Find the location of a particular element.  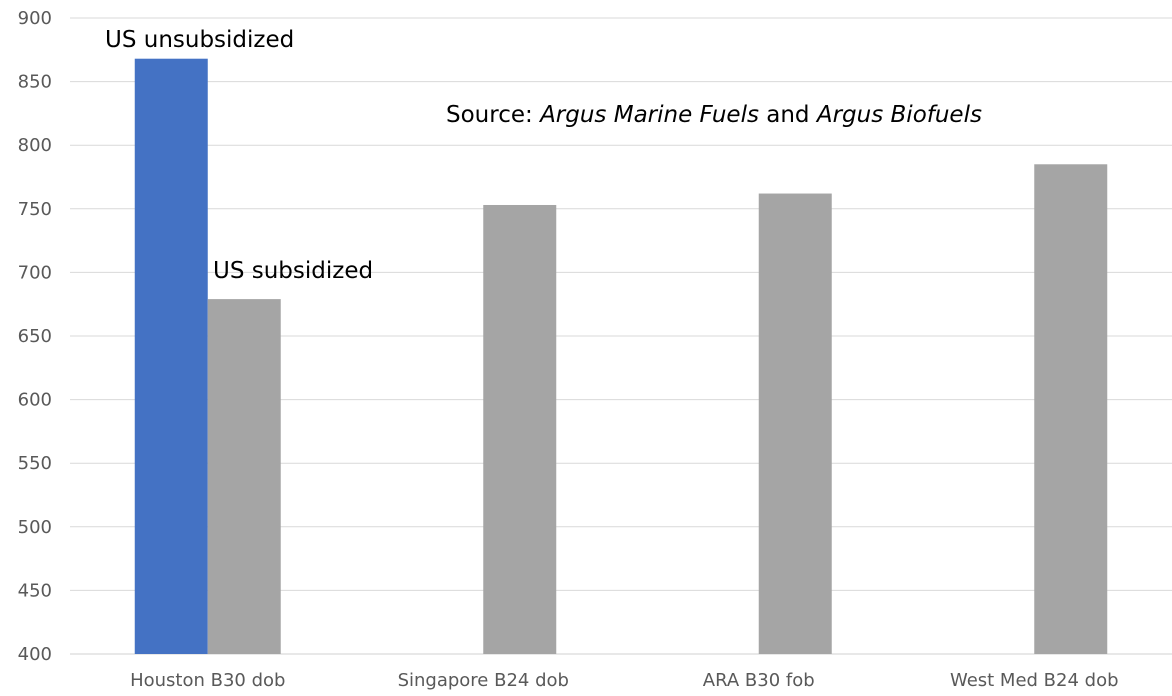

source-argus-marine-fuels: Argus Marine Fuels is located at coordinates (648, 115).